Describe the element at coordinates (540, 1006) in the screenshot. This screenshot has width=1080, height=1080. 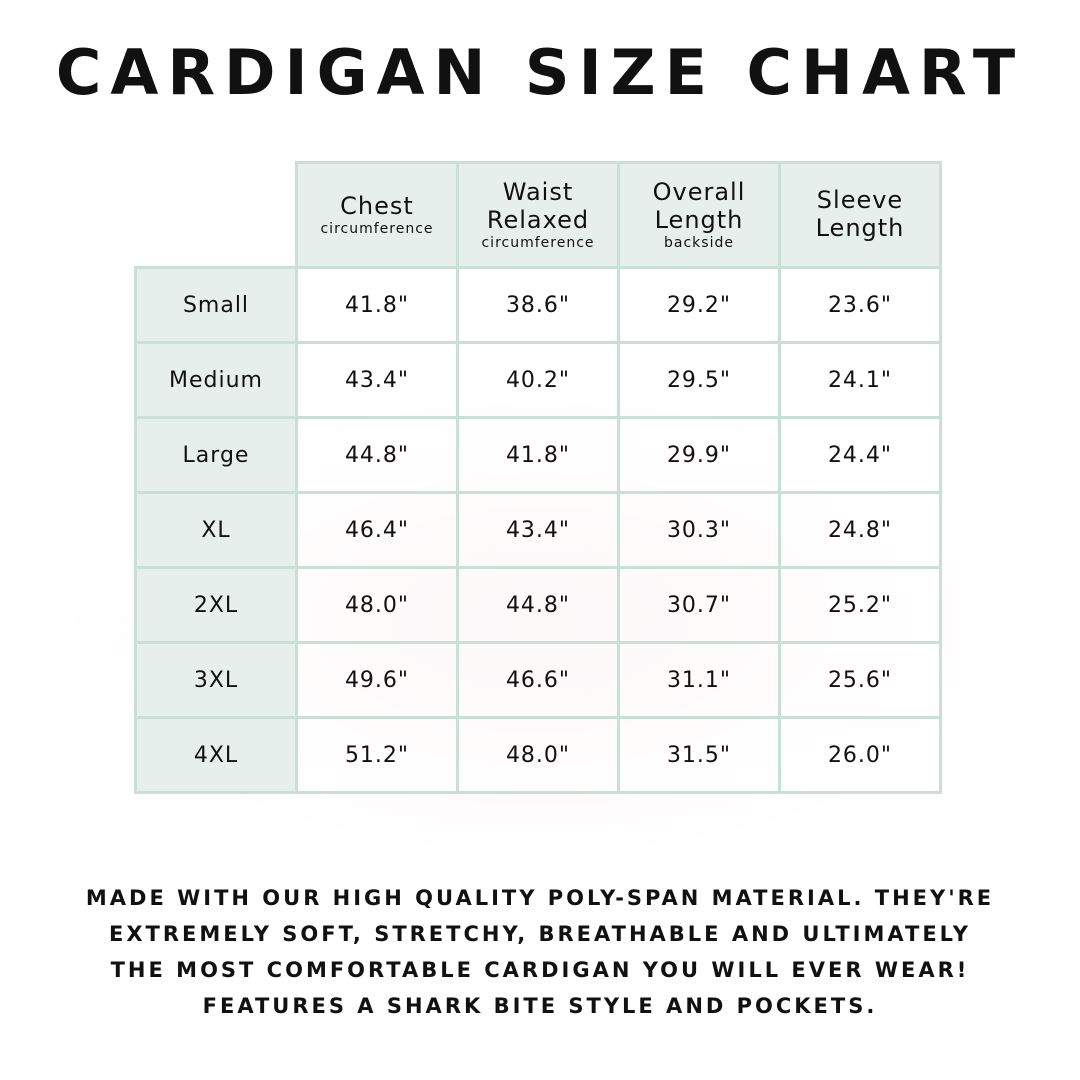
I see `description-line: FEATURES A SHARK BITE STYLE AND POCKETS.` at that location.